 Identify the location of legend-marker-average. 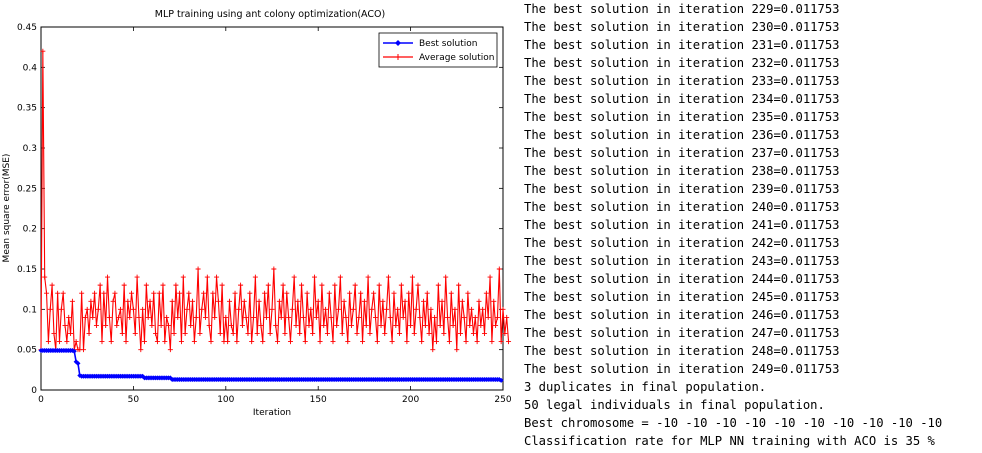
(398, 57).